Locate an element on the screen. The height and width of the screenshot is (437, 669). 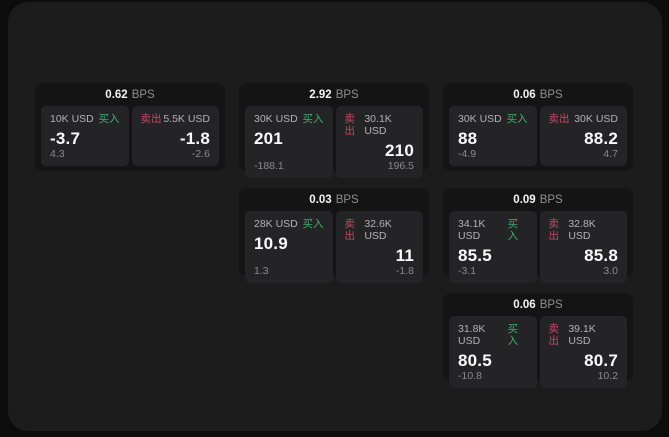
buy-tile-header: 34.1K USD 买入 is located at coordinates (493, 230).